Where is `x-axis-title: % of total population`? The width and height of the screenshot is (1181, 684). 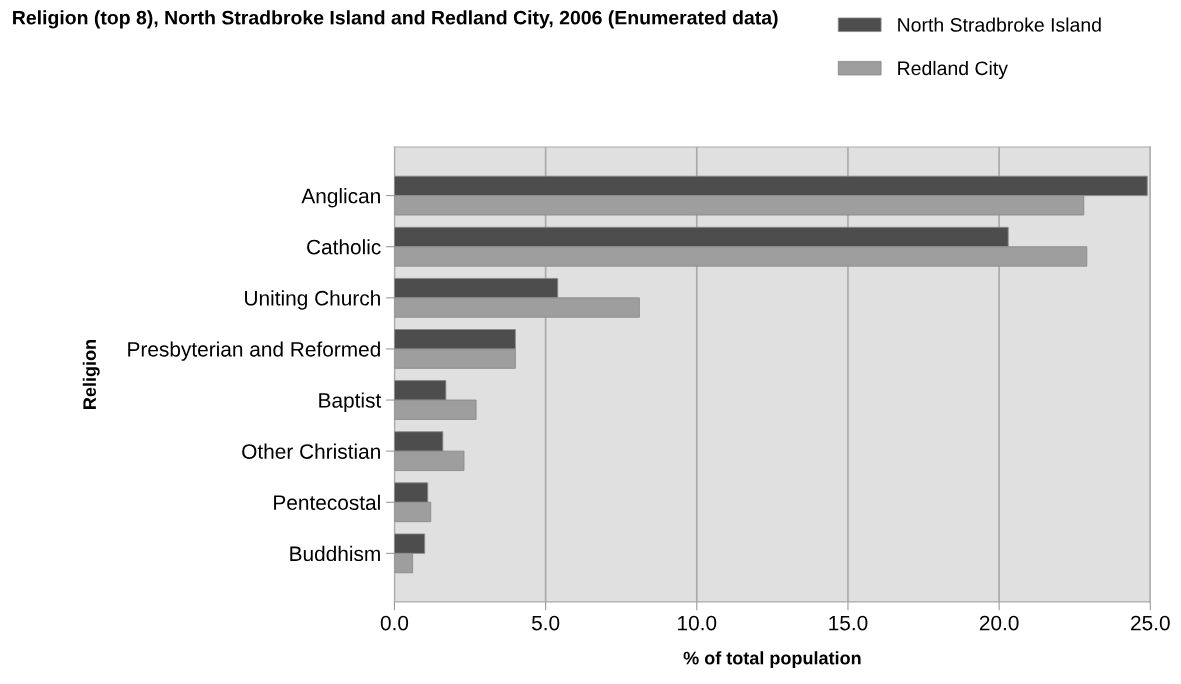
x-axis-title: % of total population is located at coordinates (772, 660).